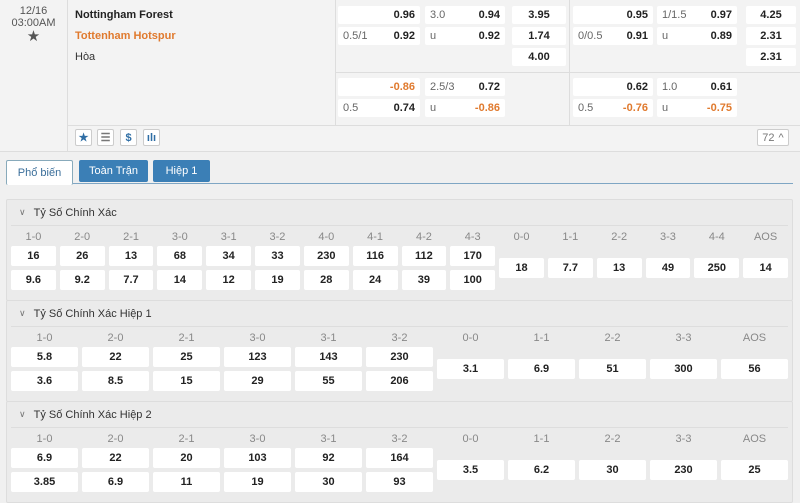  I want to click on tab-full-match: Toàn Trận, so click(113, 171).